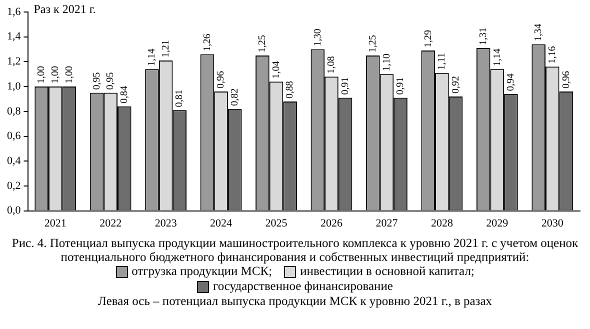  What do you see at coordinates (442, 61) in the screenshot?
I see `data-label: 1,11` at bounding box center [442, 61].